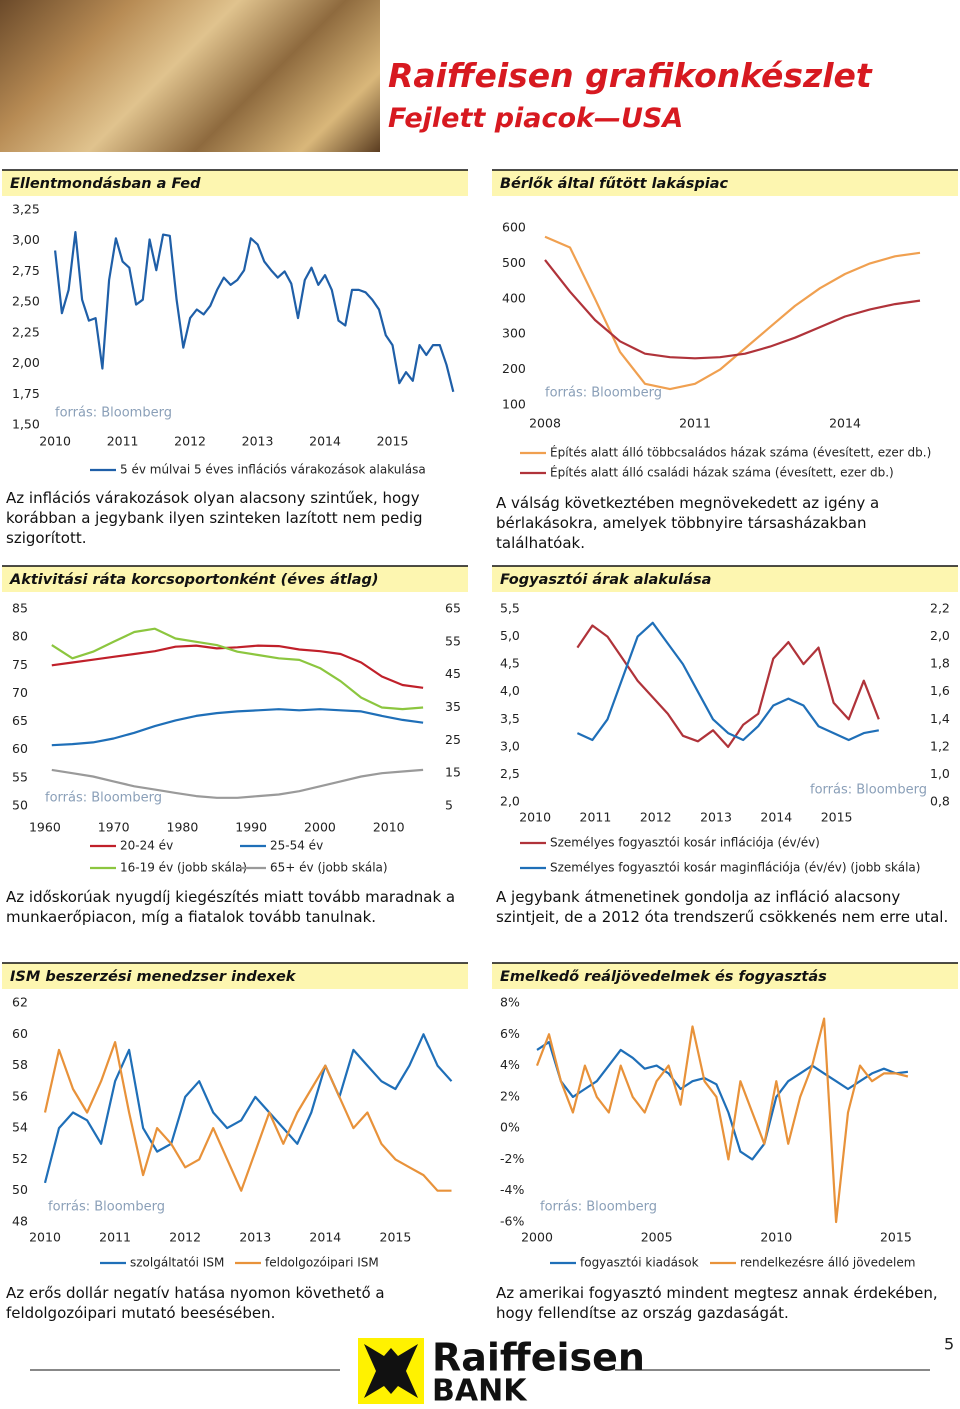 The width and height of the screenshot is (960, 1409). I want to click on y-tick-label: 52, so click(20, 1158).